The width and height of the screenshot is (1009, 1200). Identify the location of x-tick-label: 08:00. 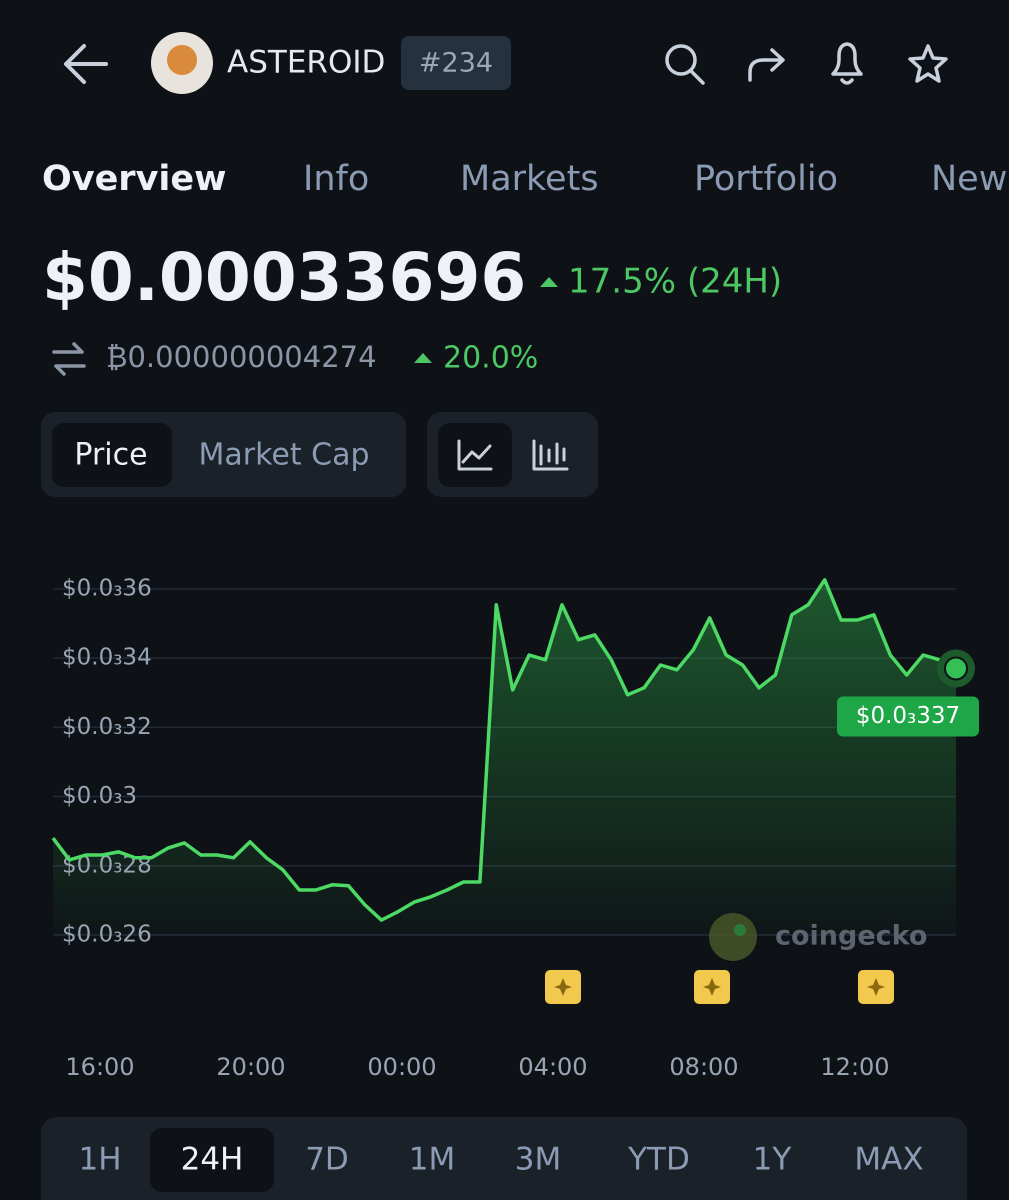
(703, 1067).